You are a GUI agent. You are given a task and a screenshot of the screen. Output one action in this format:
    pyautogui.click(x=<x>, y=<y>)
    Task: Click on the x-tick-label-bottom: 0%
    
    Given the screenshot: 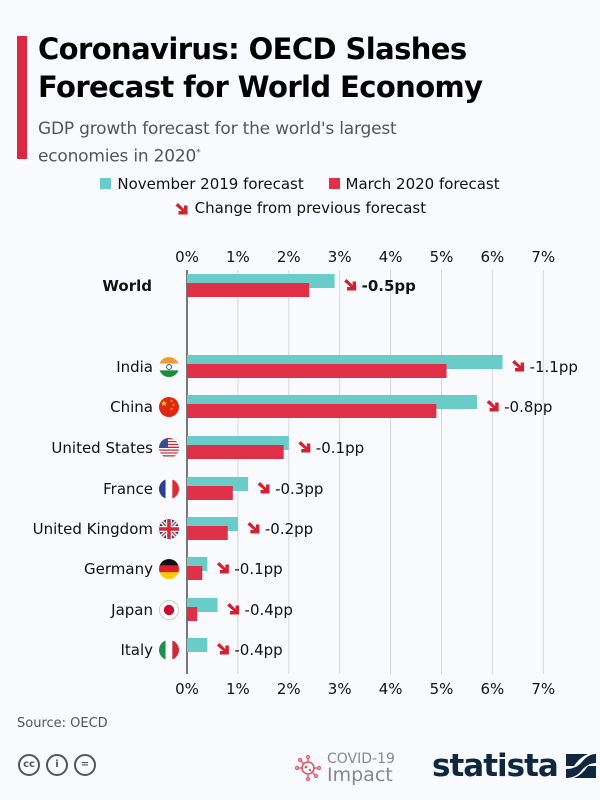 What is the action you would take?
    pyautogui.click(x=187, y=689)
    